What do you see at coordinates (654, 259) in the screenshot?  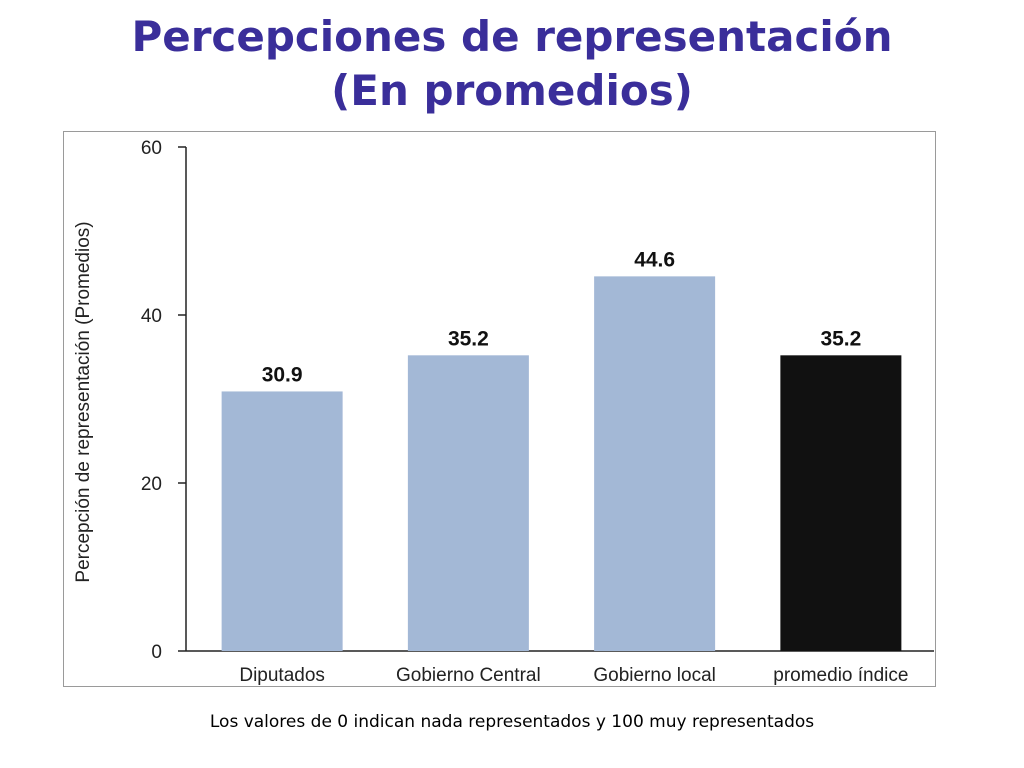 I see `data-label: 44.6` at bounding box center [654, 259].